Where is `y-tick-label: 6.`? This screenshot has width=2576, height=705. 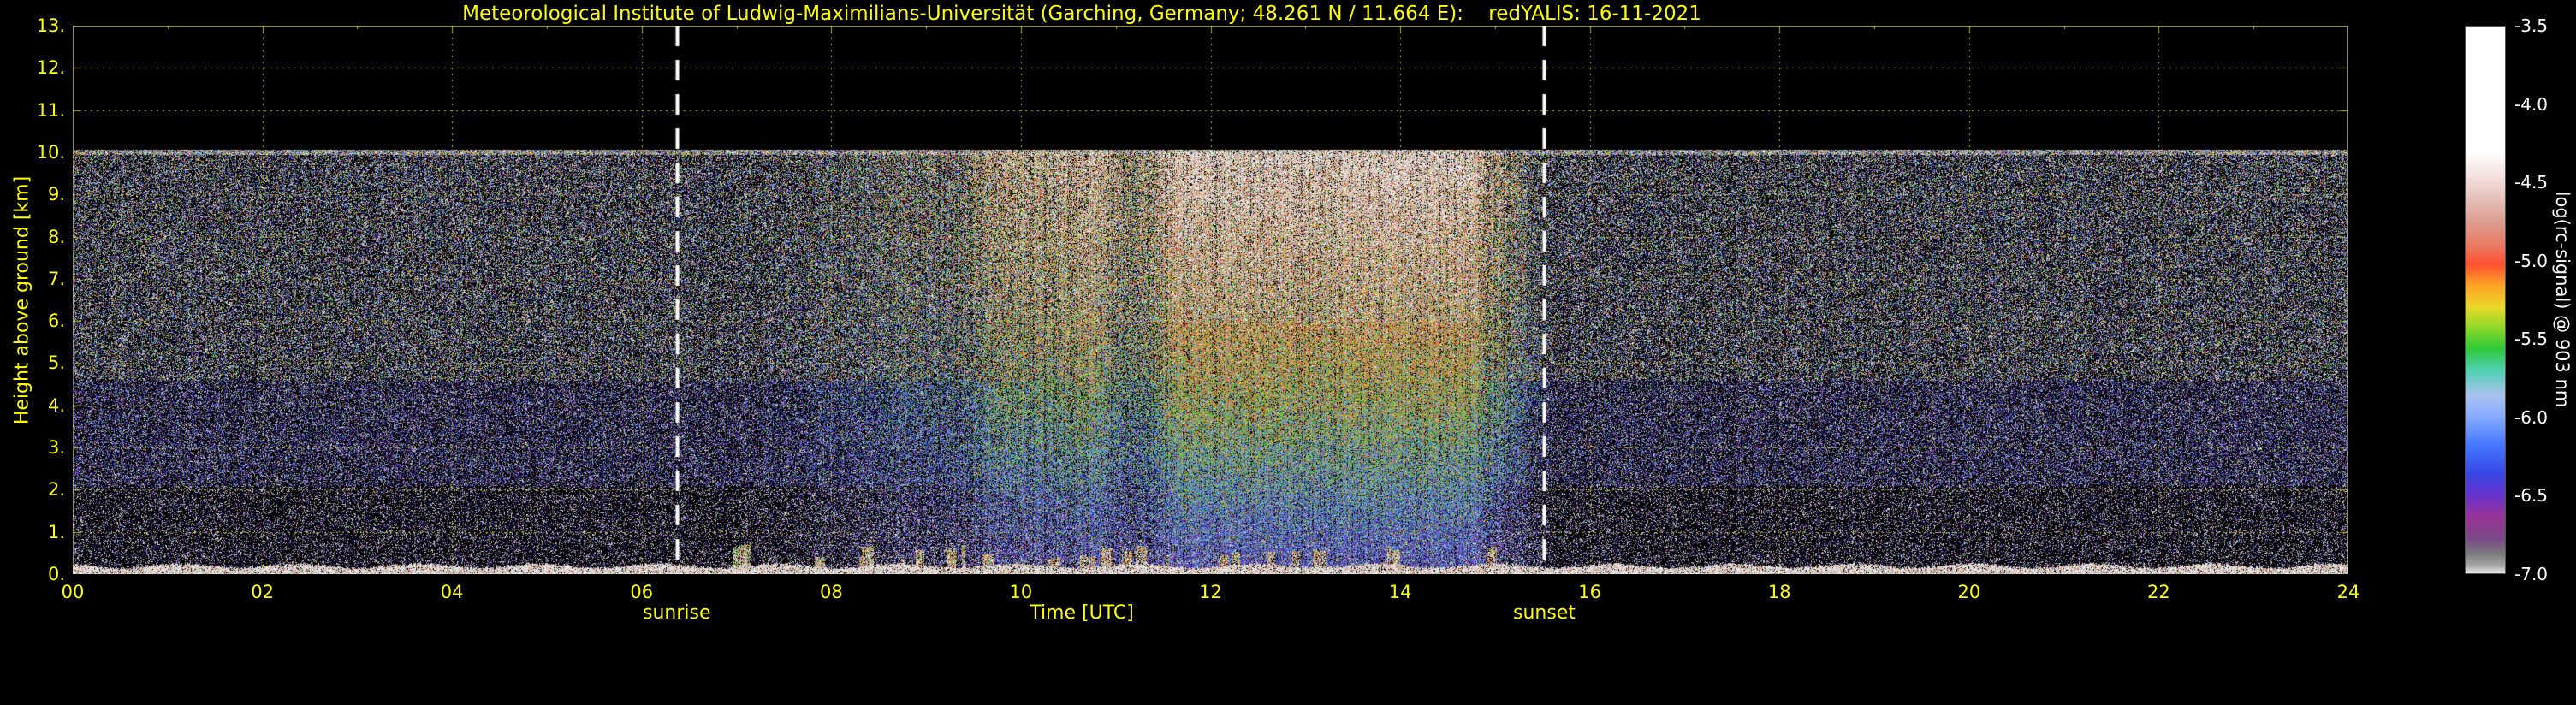
y-tick-label: 6. is located at coordinates (56, 321).